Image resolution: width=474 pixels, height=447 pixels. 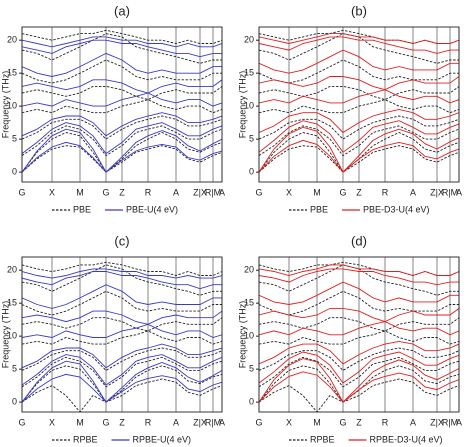 I want to click on panel-title: (d), so click(x=359, y=240).